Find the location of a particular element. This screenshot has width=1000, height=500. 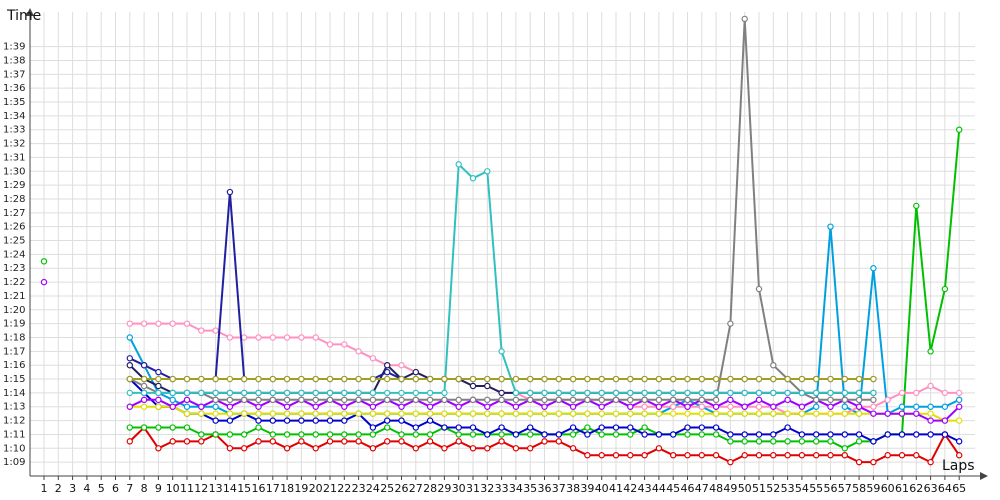

y-tick-label: 1:28 is located at coordinates (14, 199).